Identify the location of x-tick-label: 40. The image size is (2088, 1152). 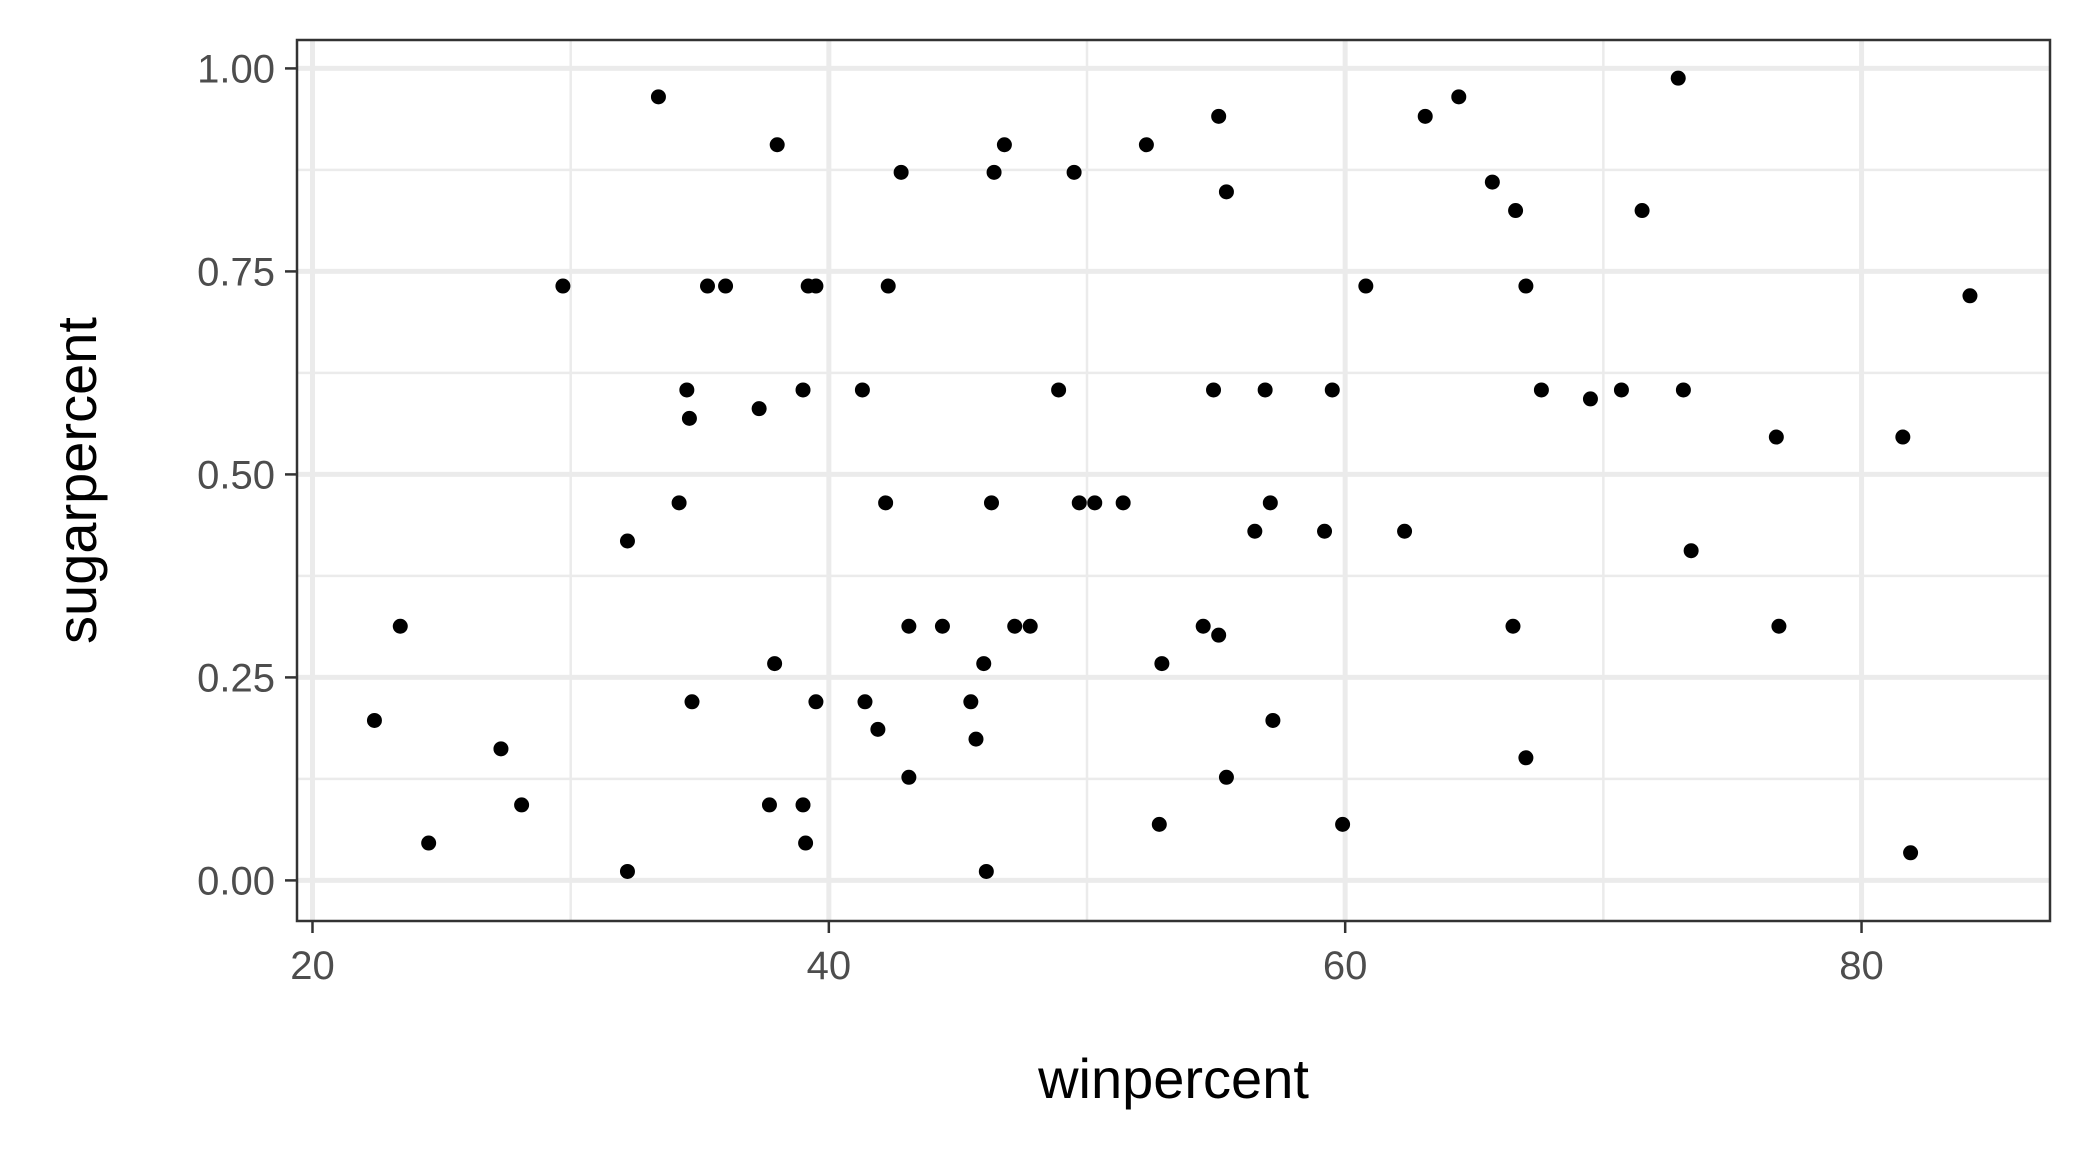
(829, 966).